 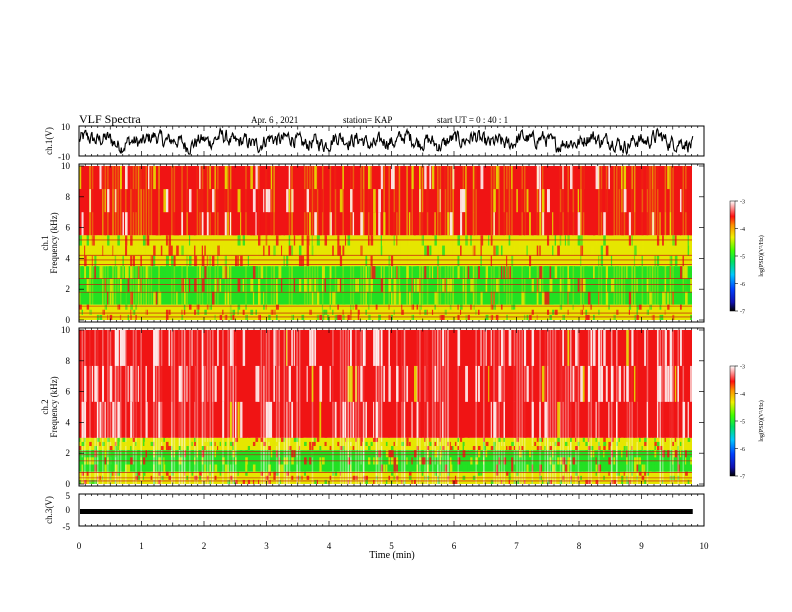 What do you see at coordinates (68, 361) in the screenshot?
I see `y-tick-label-8: 8` at bounding box center [68, 361].